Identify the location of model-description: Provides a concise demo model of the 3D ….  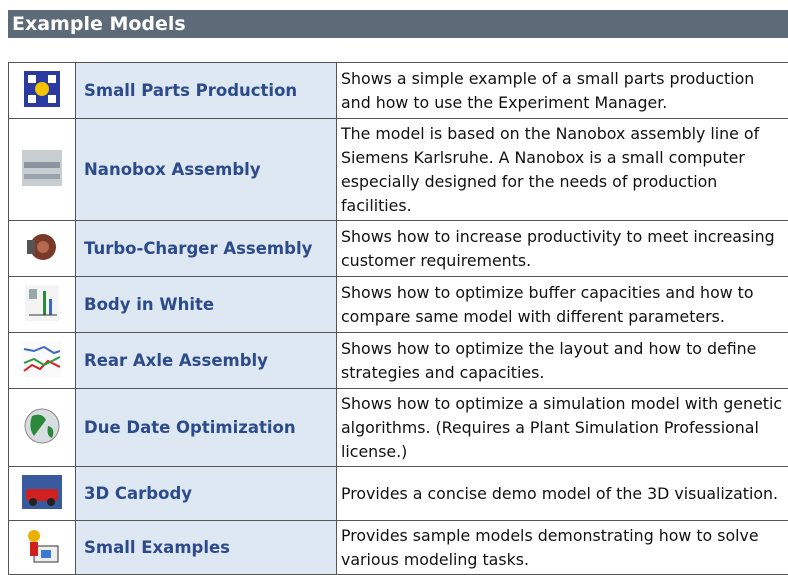
(562, 494).